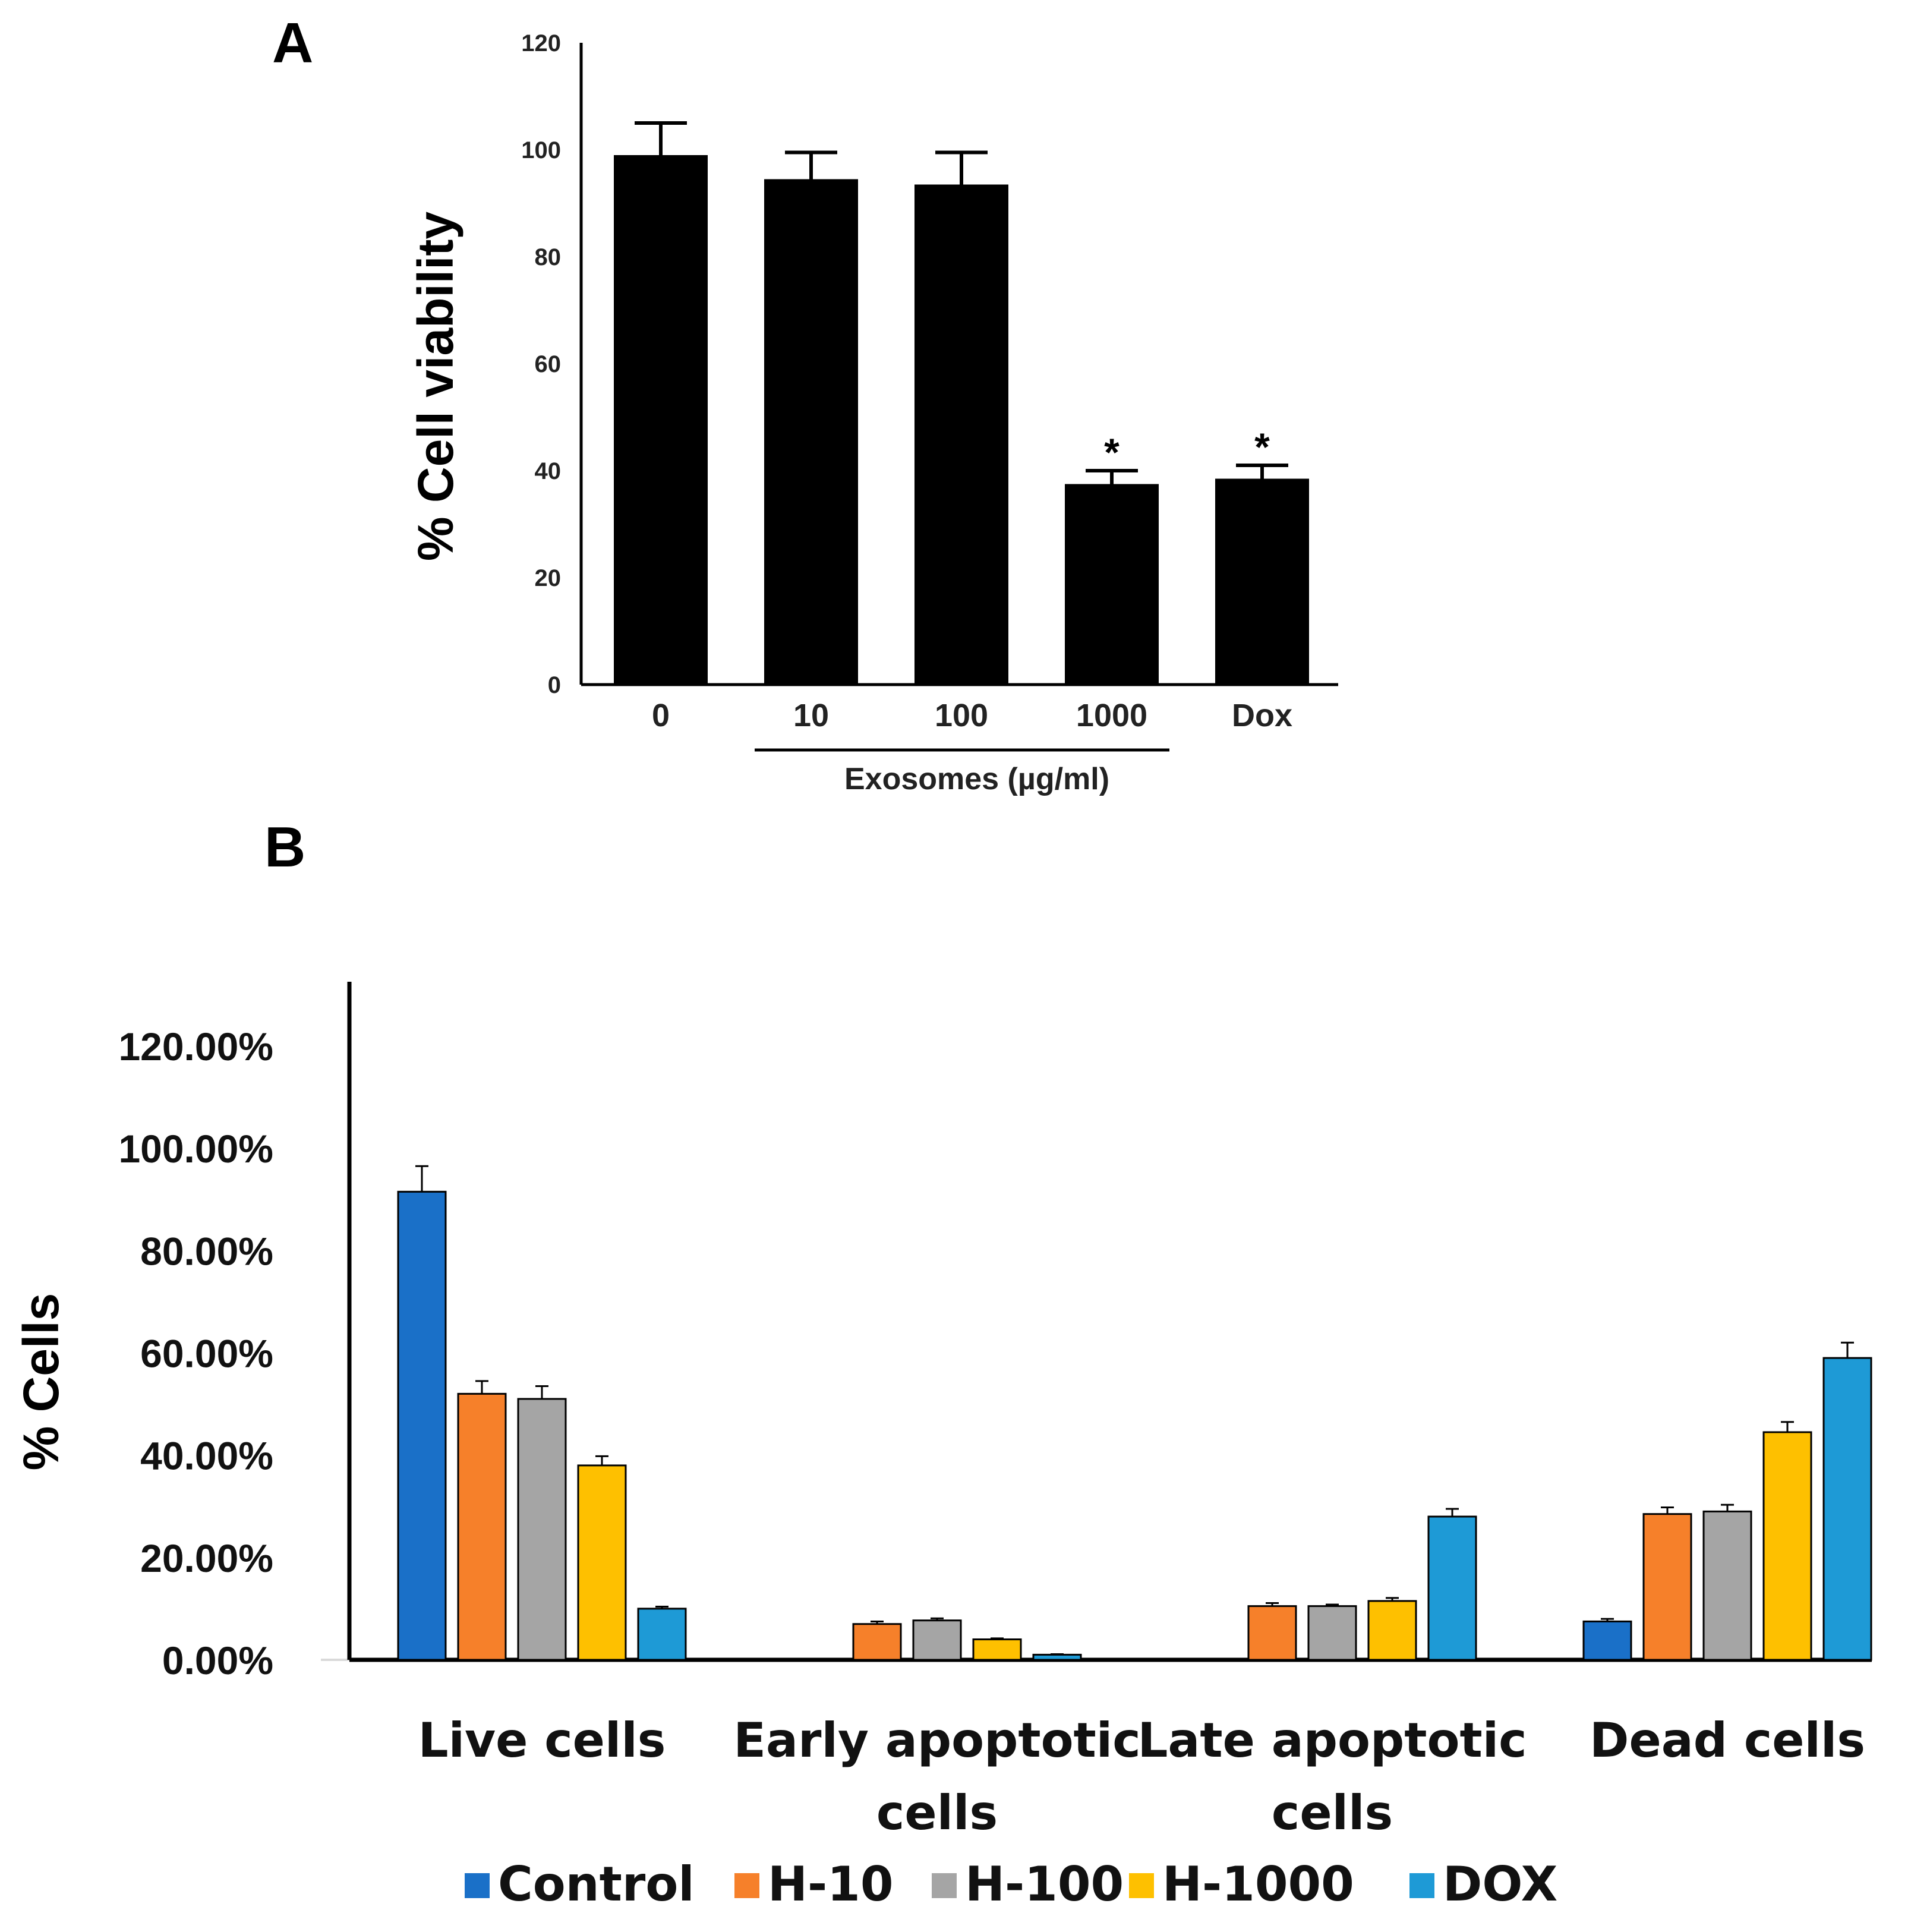 The width and height of the screenshot is (1911, 1932). Describe the element at coordinates (195, 1149) in the screenshot. I see `panel-b-y-tick-label: 100.00%` at that location.